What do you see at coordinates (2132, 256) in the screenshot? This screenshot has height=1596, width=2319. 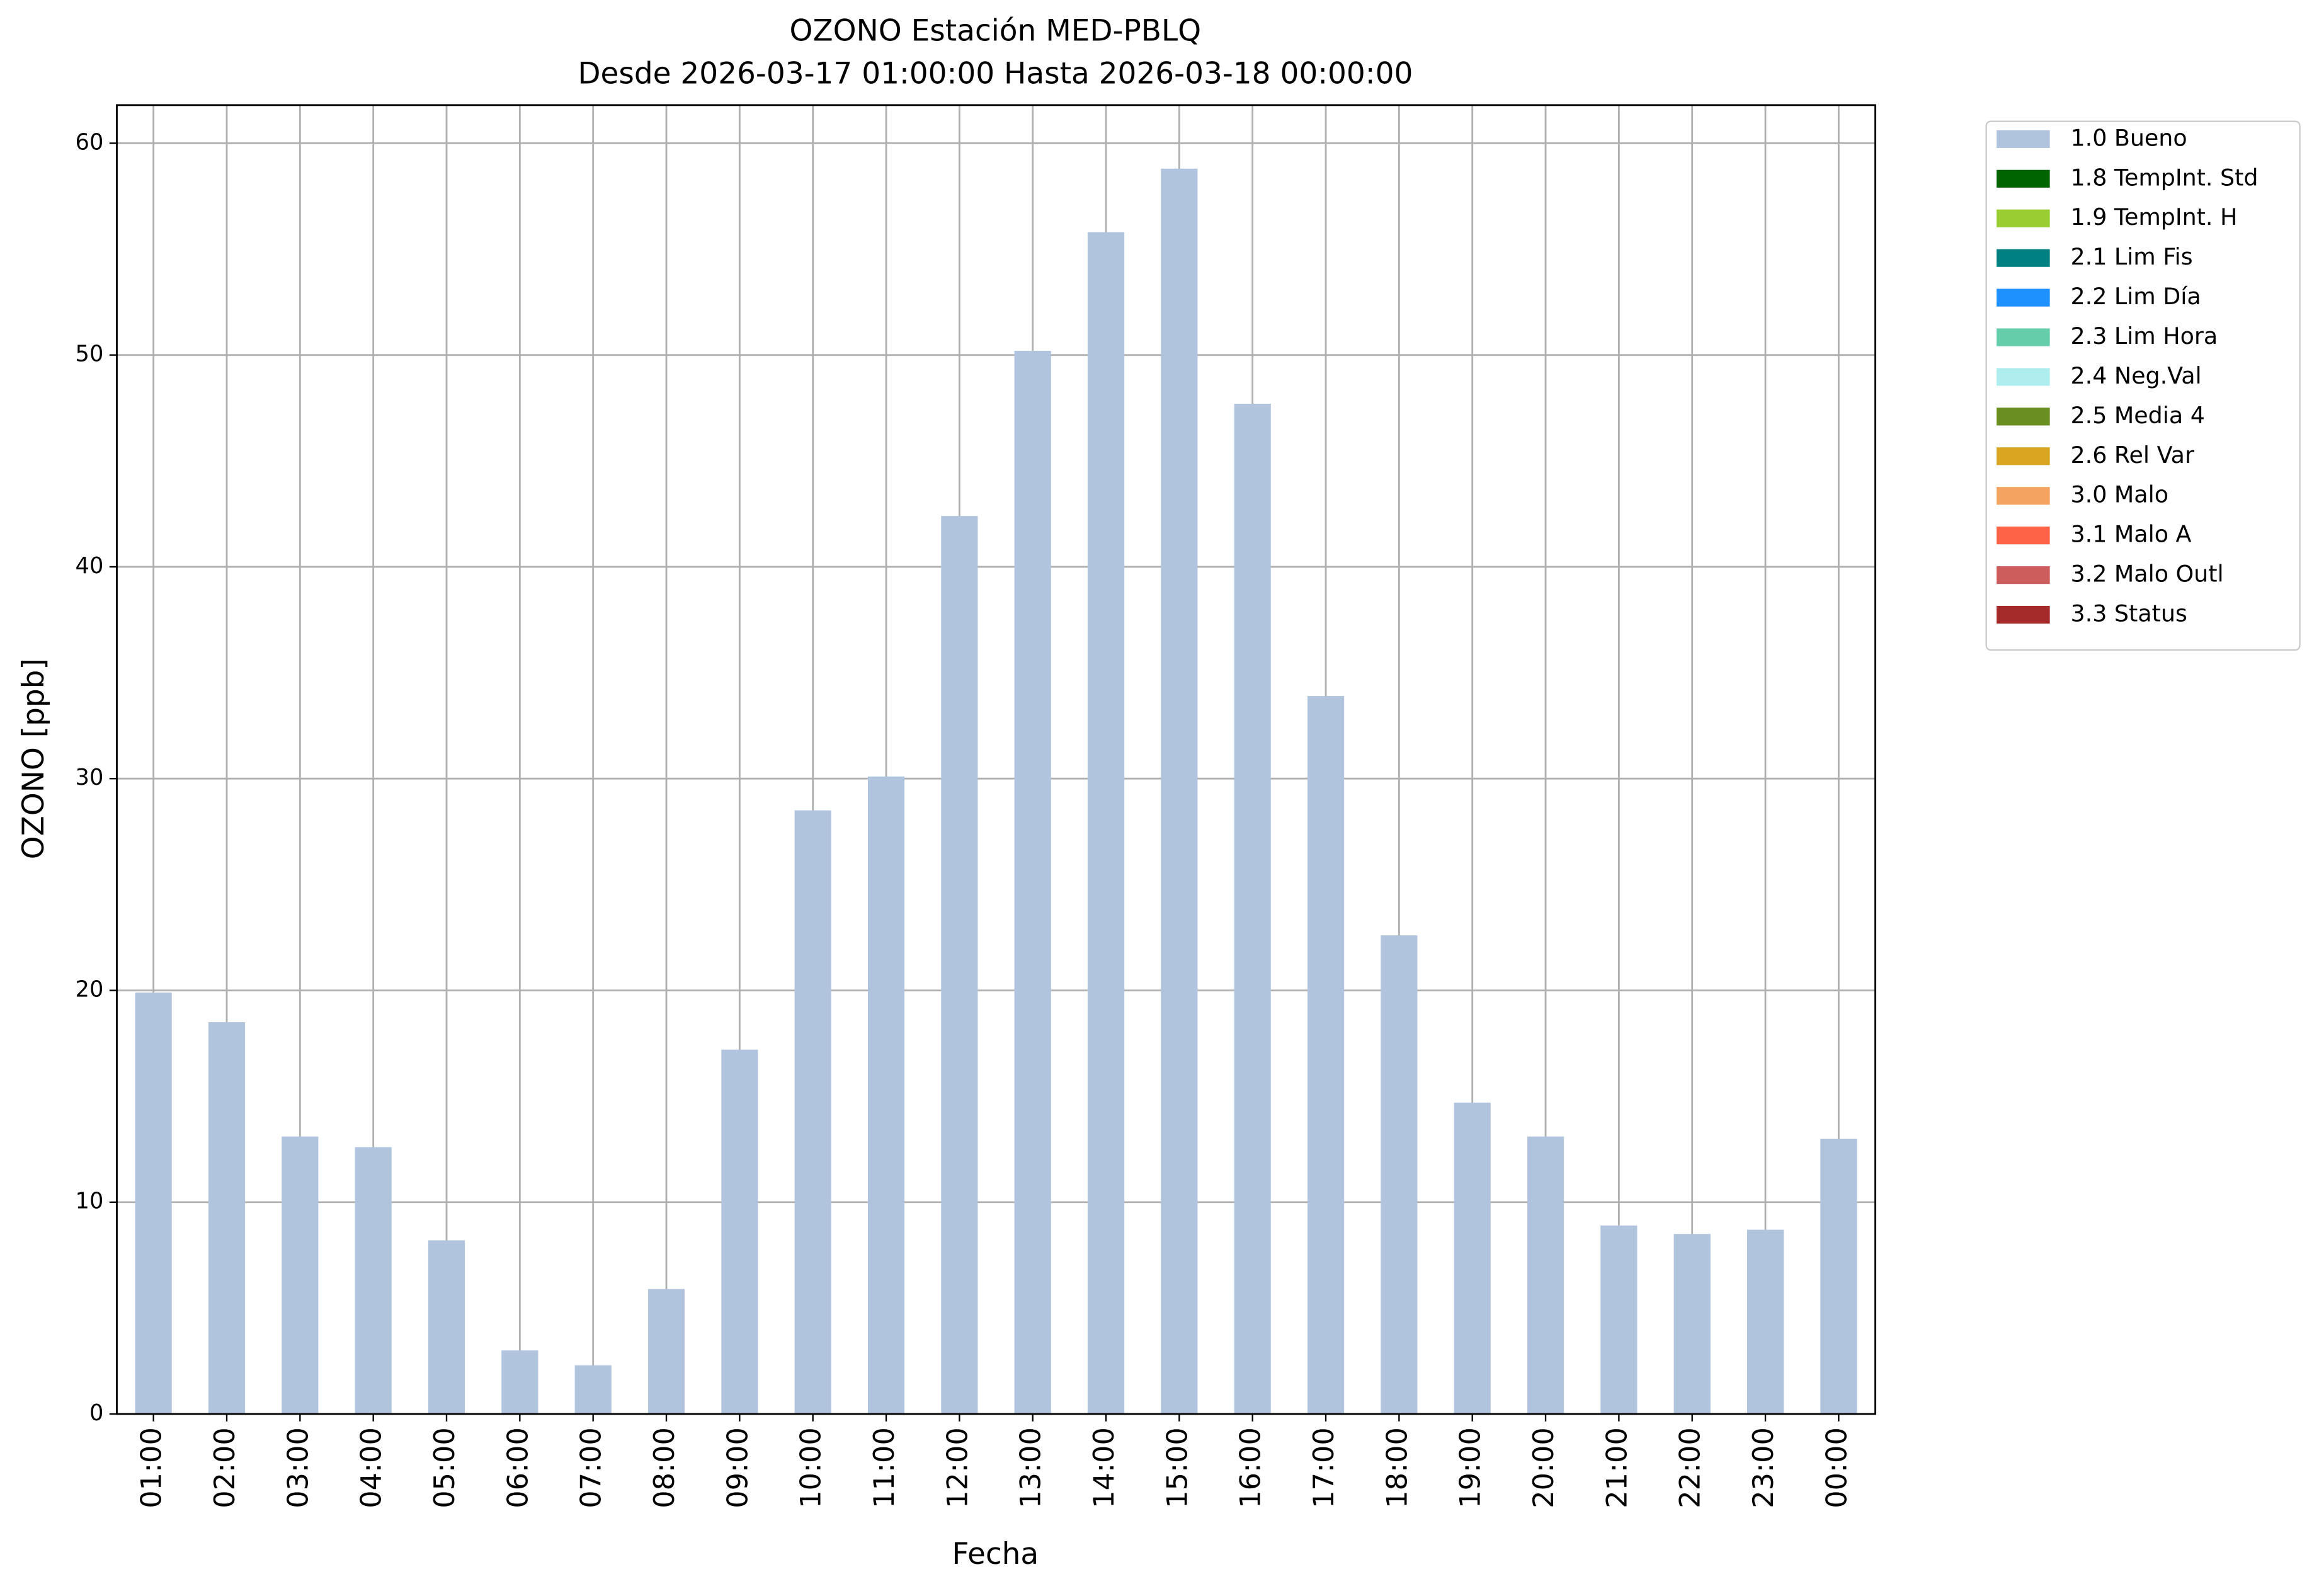 I see `legend-label: 2.1 Lim Fis` at bounding box center [2132, 256].